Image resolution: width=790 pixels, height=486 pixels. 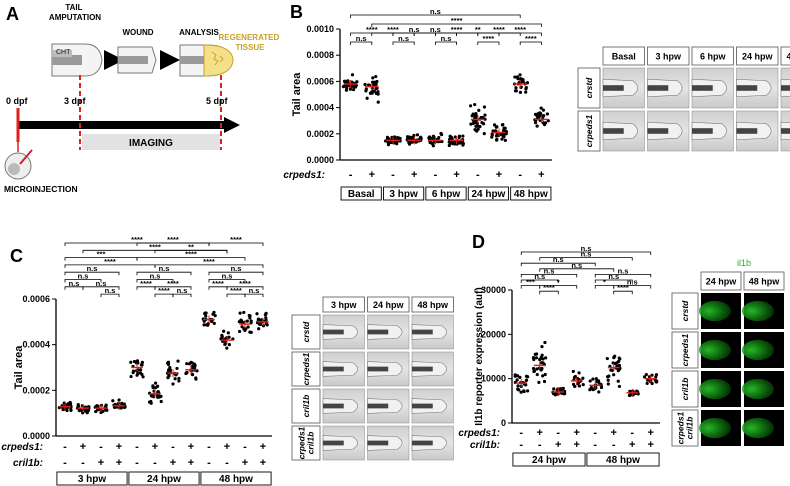 I want to click on significance-label: *, so click(x=604, y=282).